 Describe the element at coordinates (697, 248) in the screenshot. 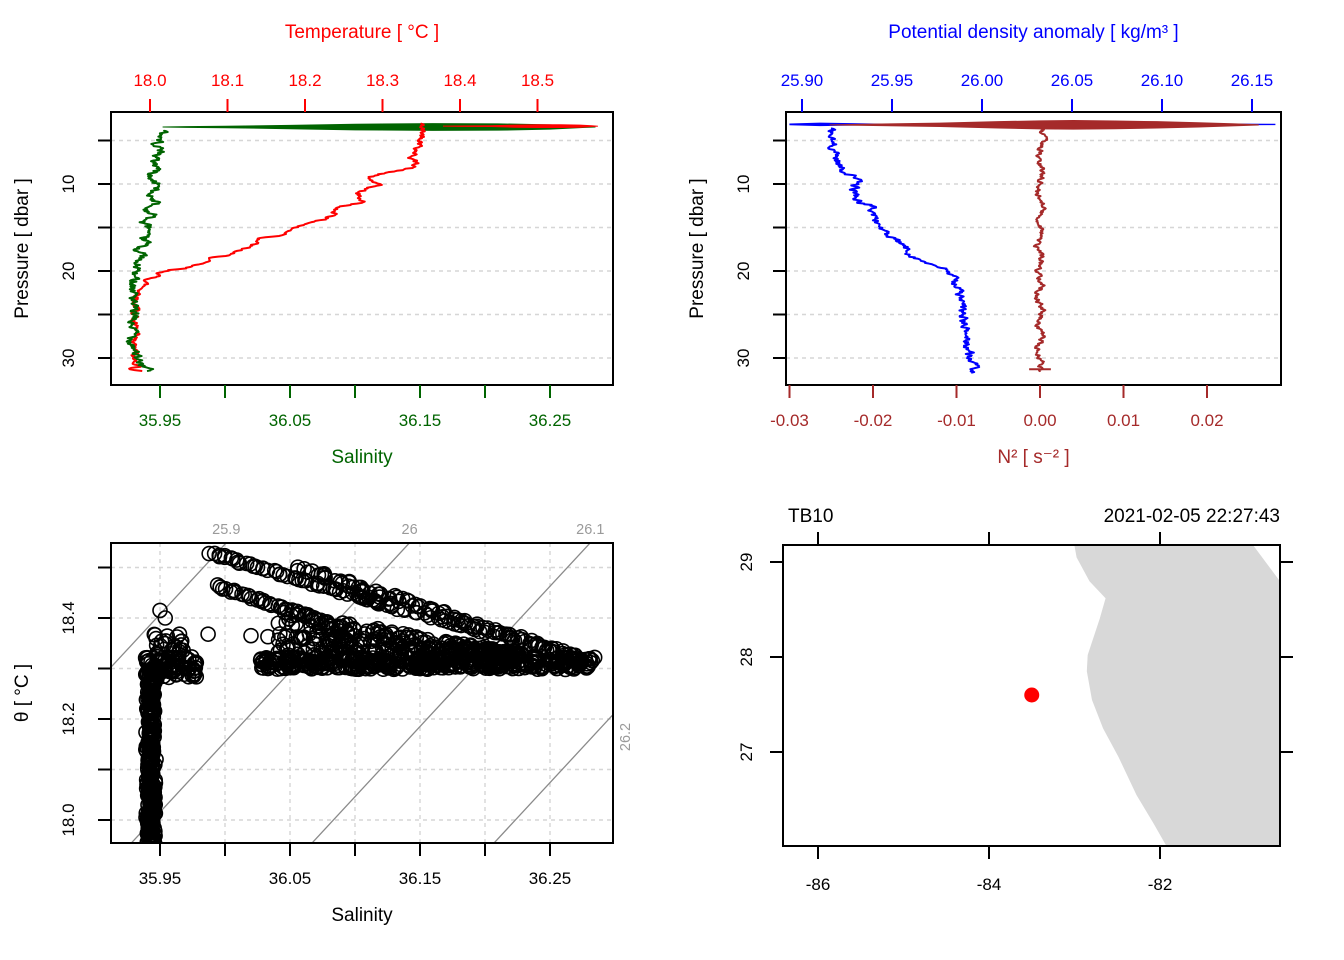

I see `axis-title-left: Pressure [ dbar ]` at that location.